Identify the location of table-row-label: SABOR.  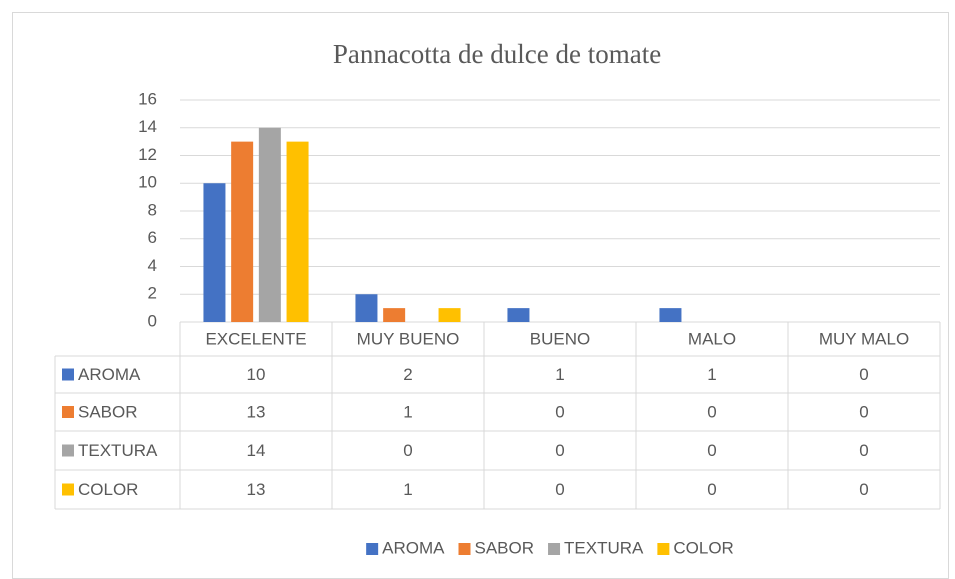
(108, 411).